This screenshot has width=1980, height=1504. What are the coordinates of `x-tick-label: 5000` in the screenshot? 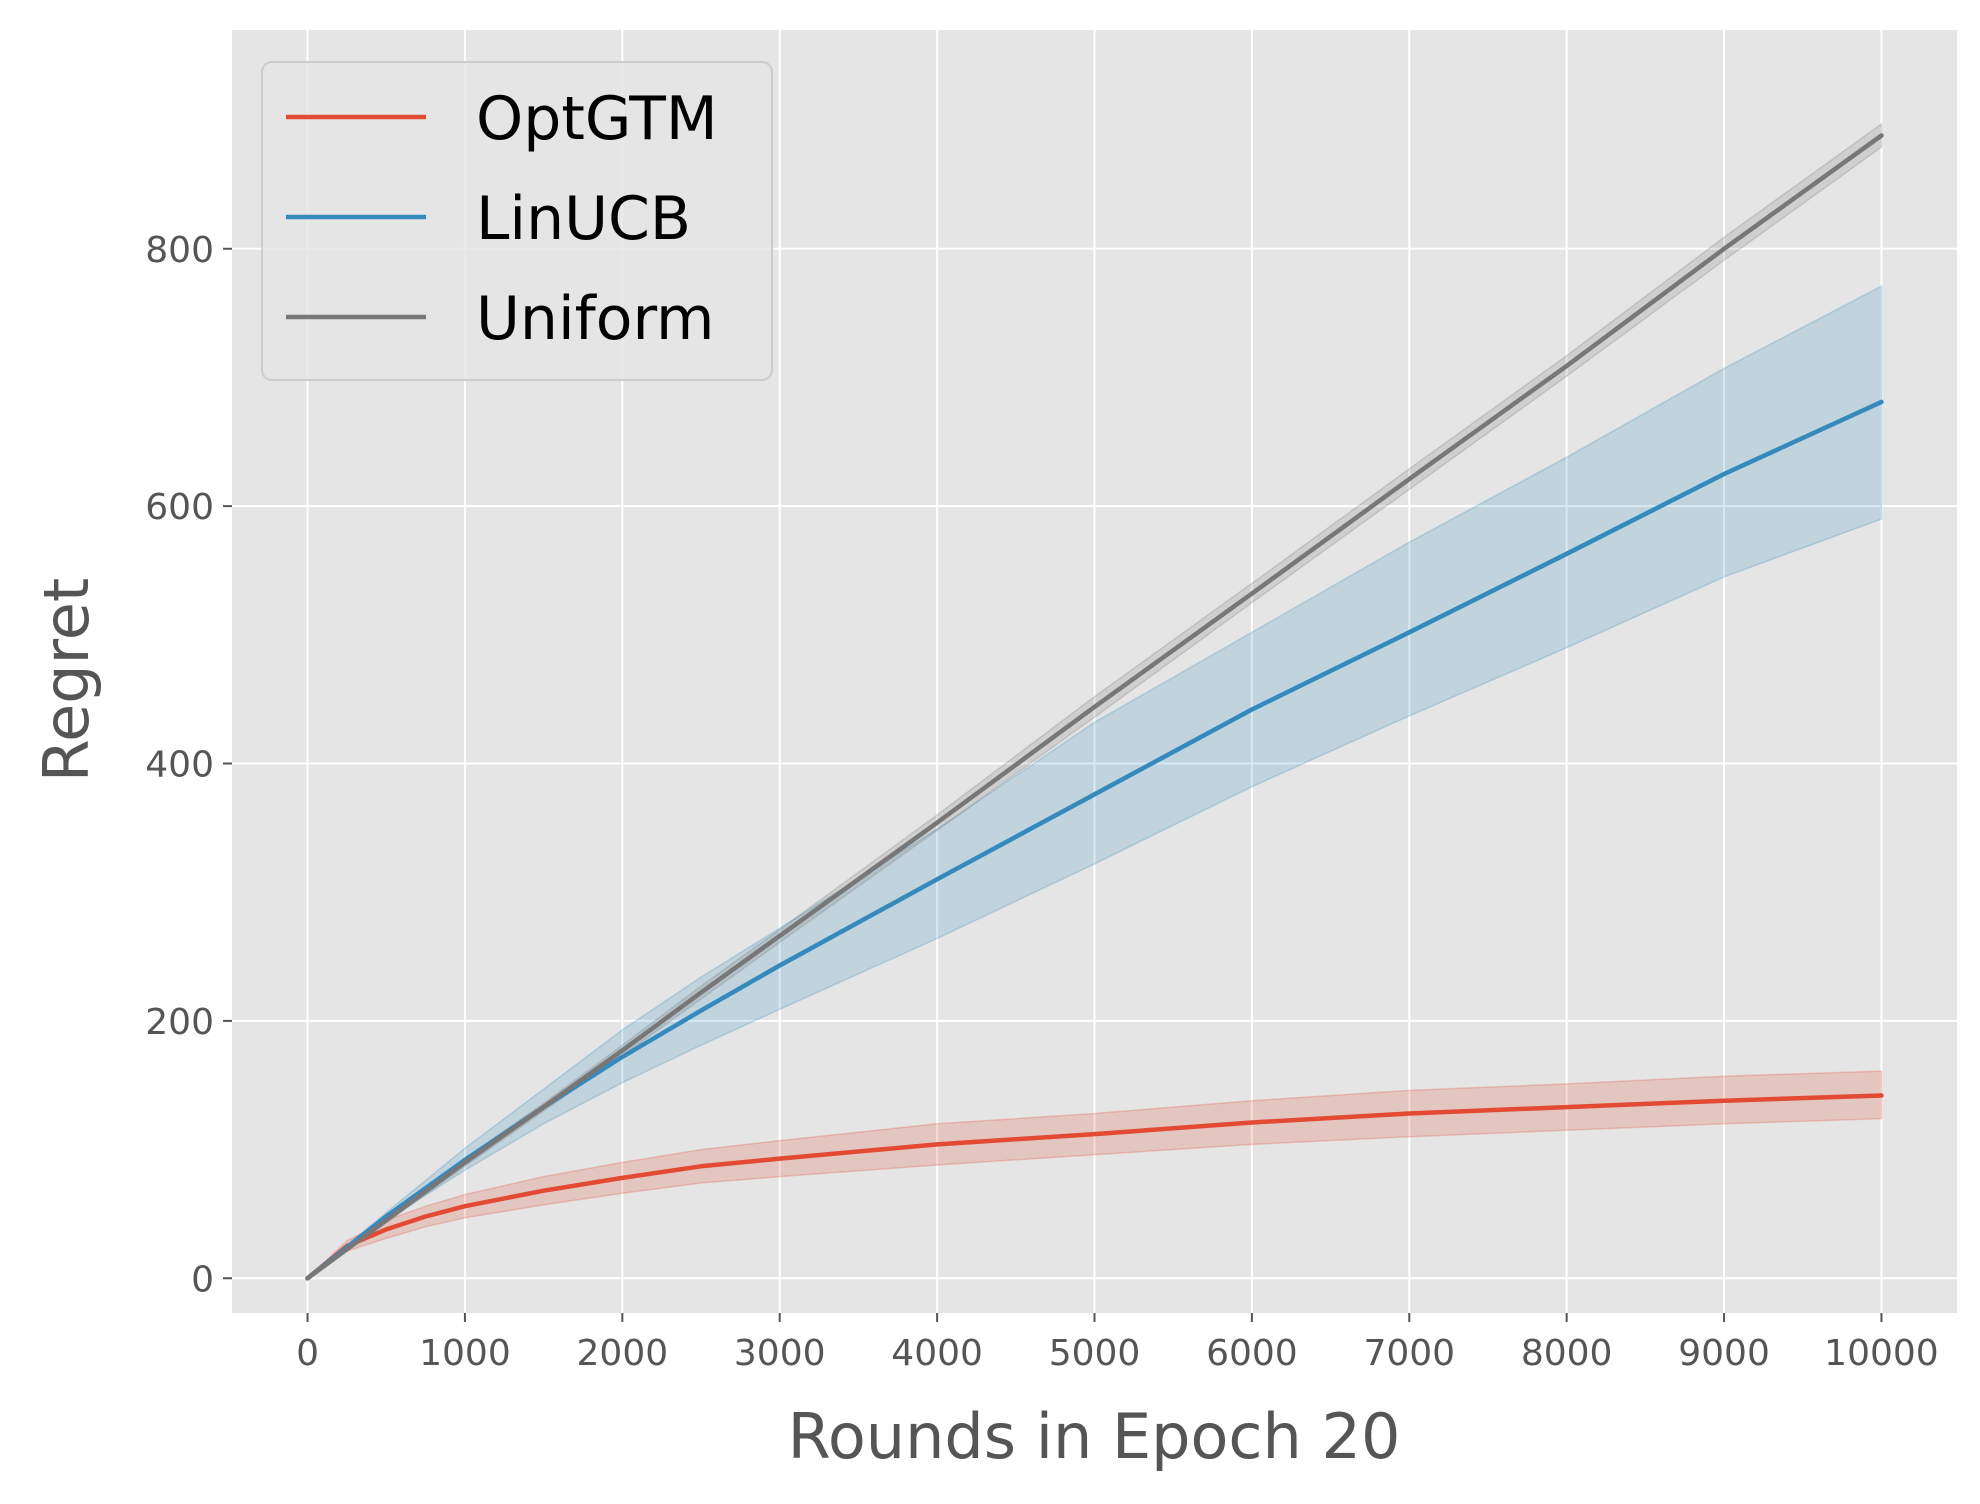 It's located at (1095, 1353).